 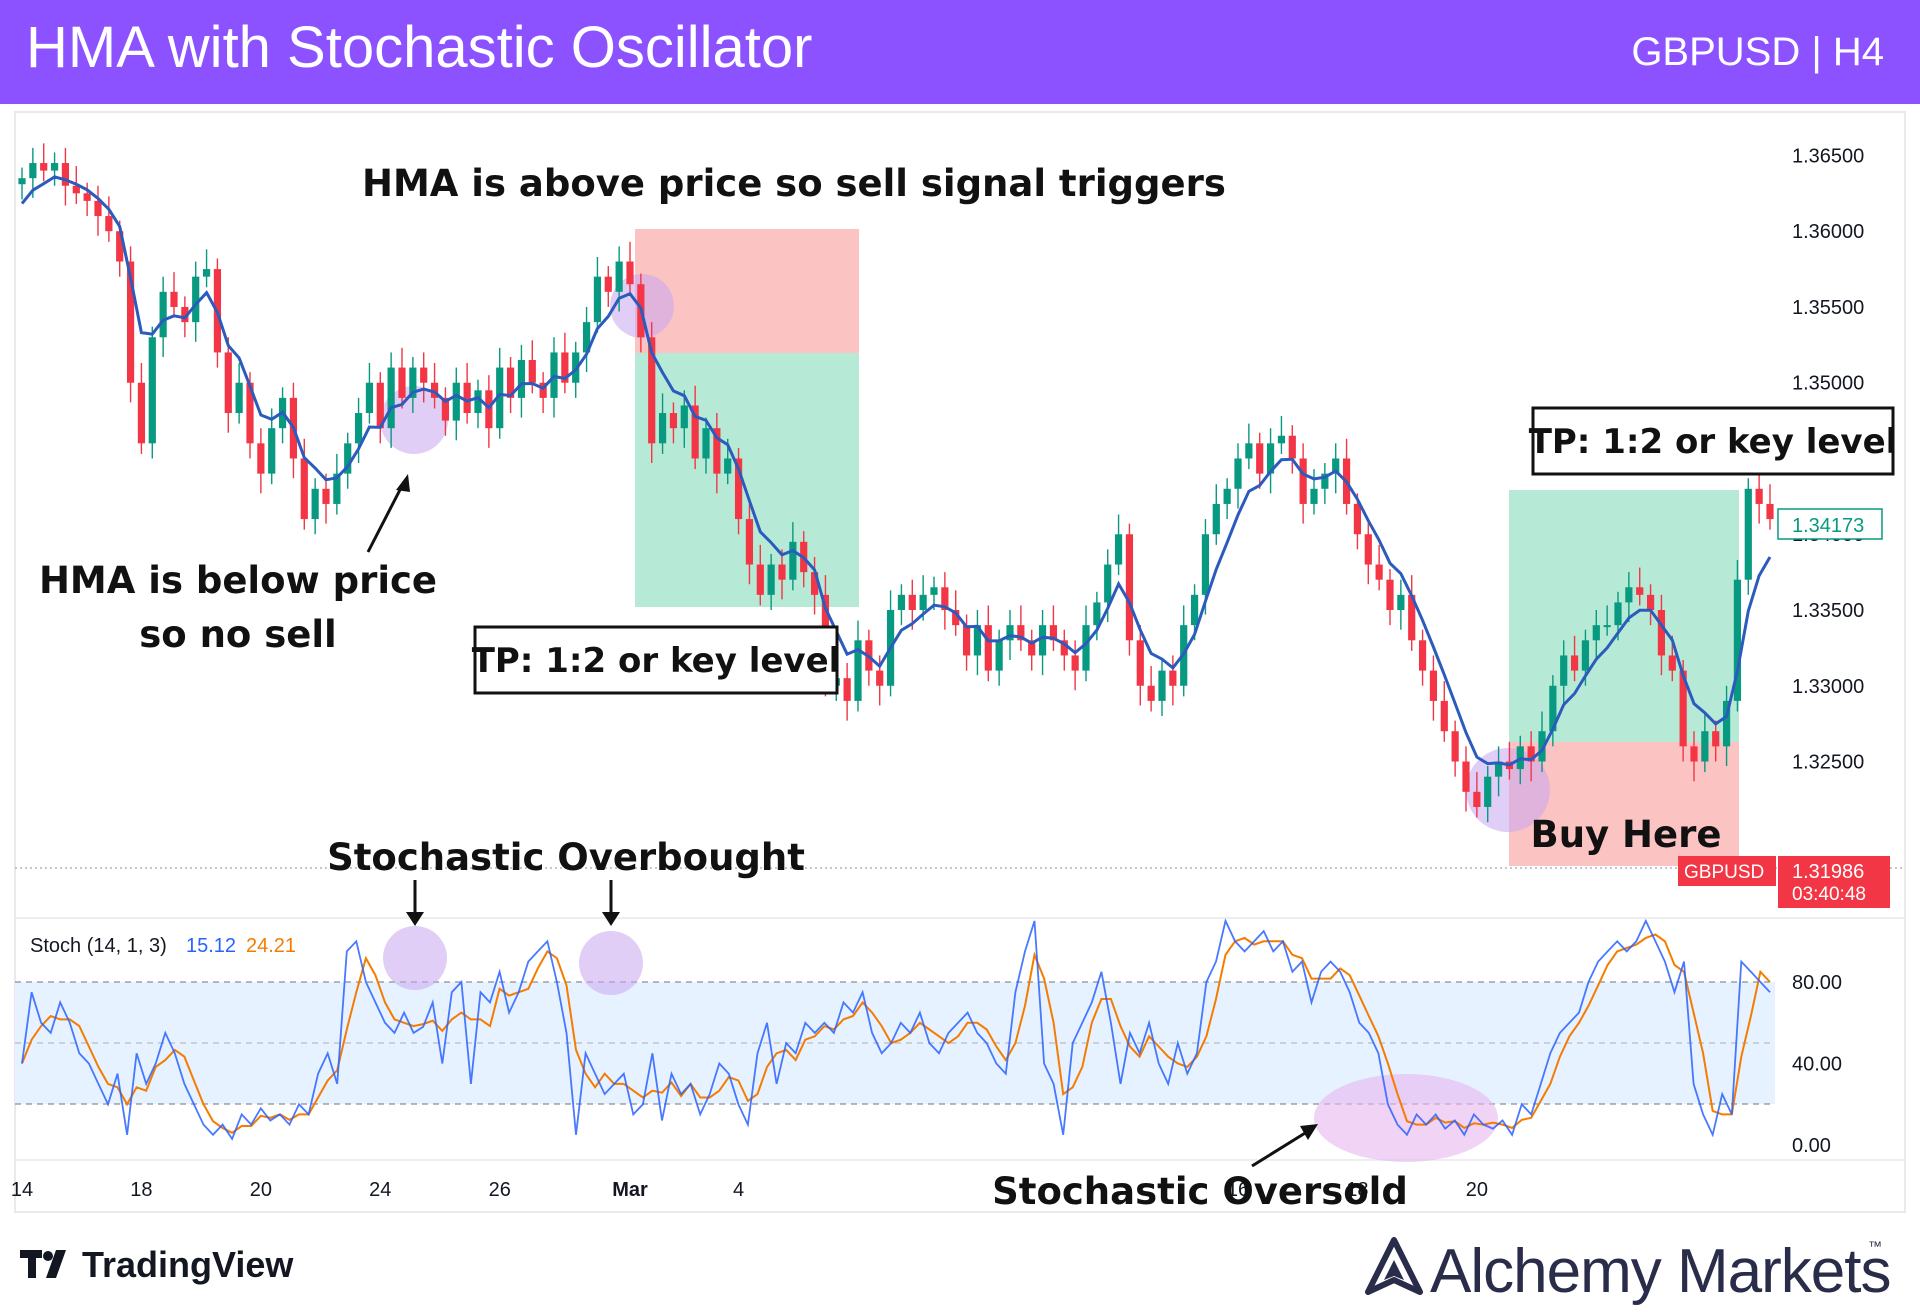 I want to click on price-tick-label: 1.36000, so click(x=1828, y=232).